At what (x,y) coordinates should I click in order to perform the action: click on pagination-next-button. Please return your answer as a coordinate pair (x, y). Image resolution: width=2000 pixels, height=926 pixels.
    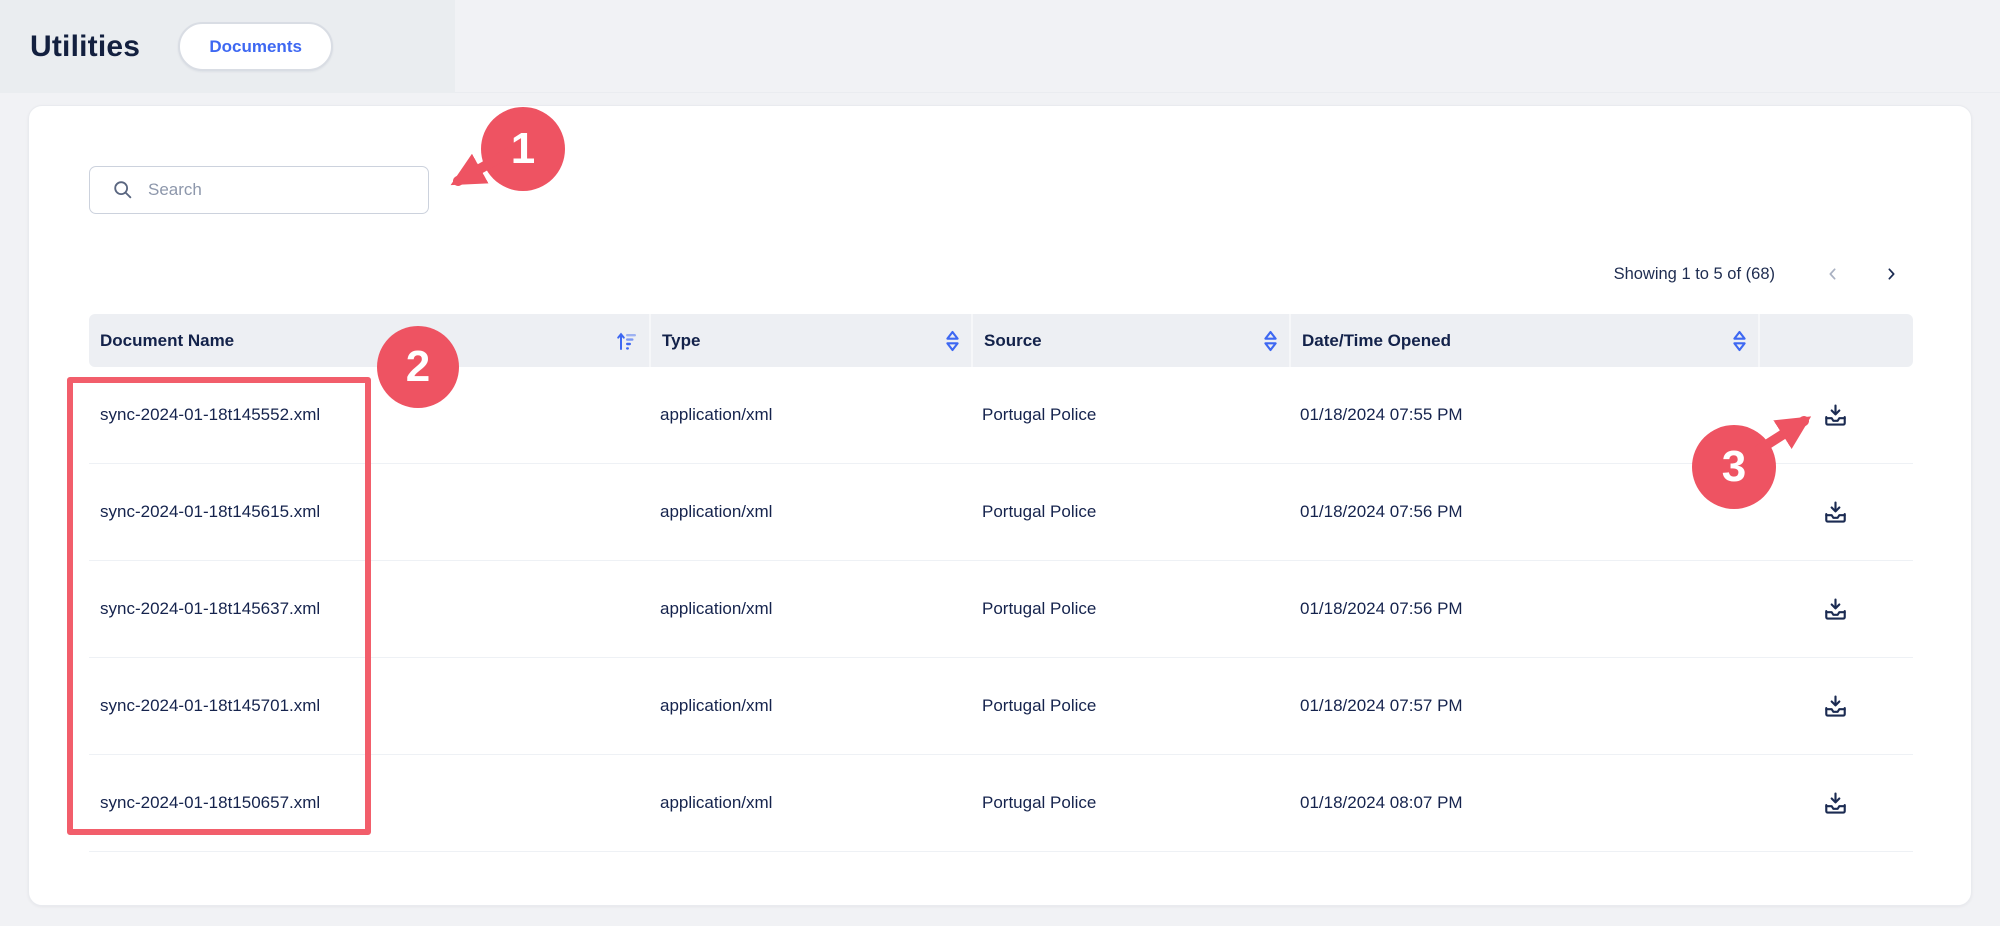
    Looking at the image, I should click on (1891, 274).